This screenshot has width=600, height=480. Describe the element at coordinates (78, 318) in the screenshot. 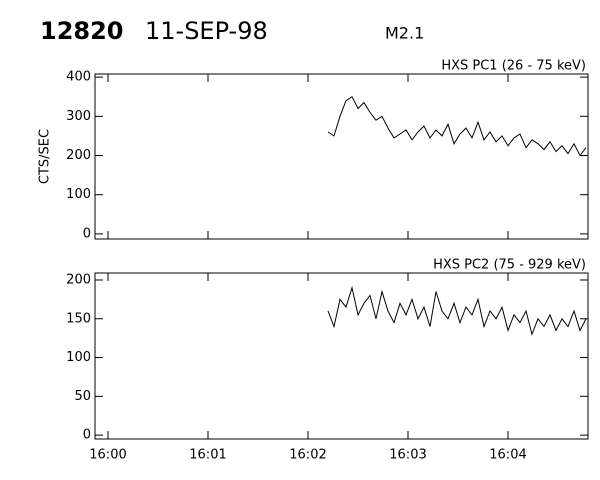

I see `y-tick-label: 150` at that location.